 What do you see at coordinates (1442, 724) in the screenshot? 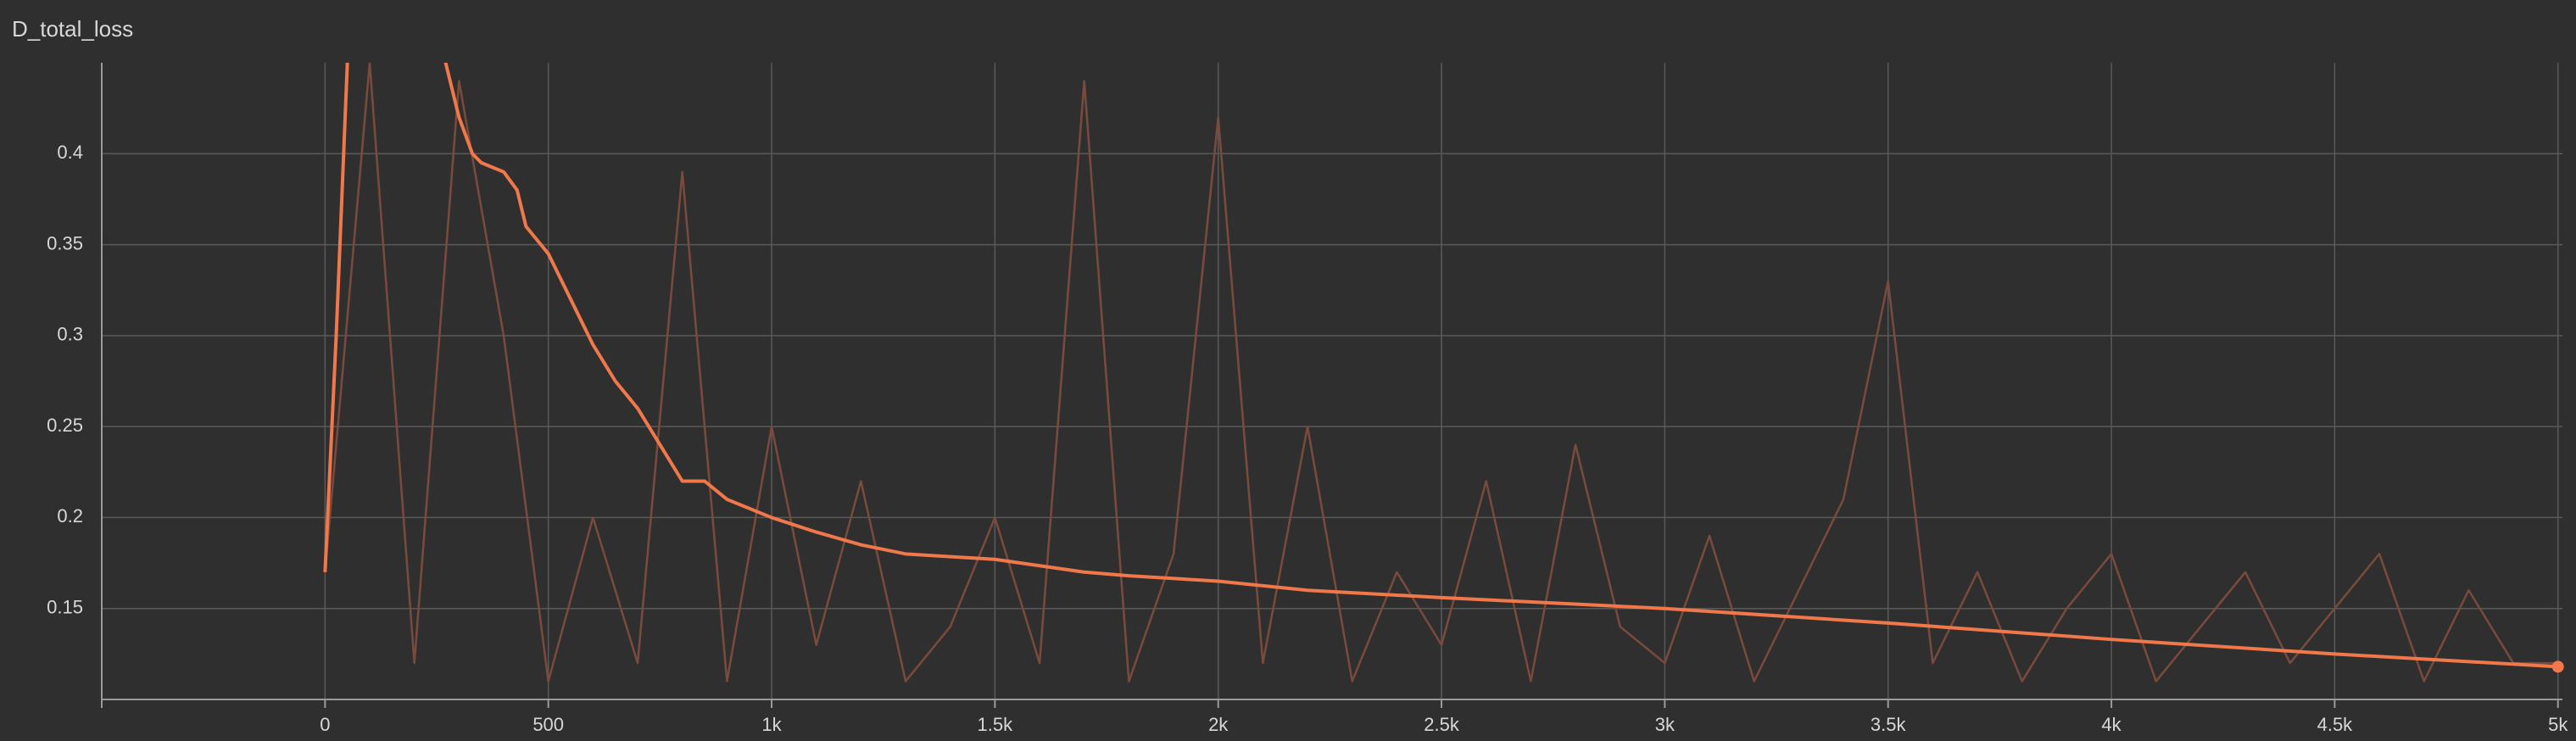
I see `x-tick-label: 2.5k` at bounding box center [1442, 724].